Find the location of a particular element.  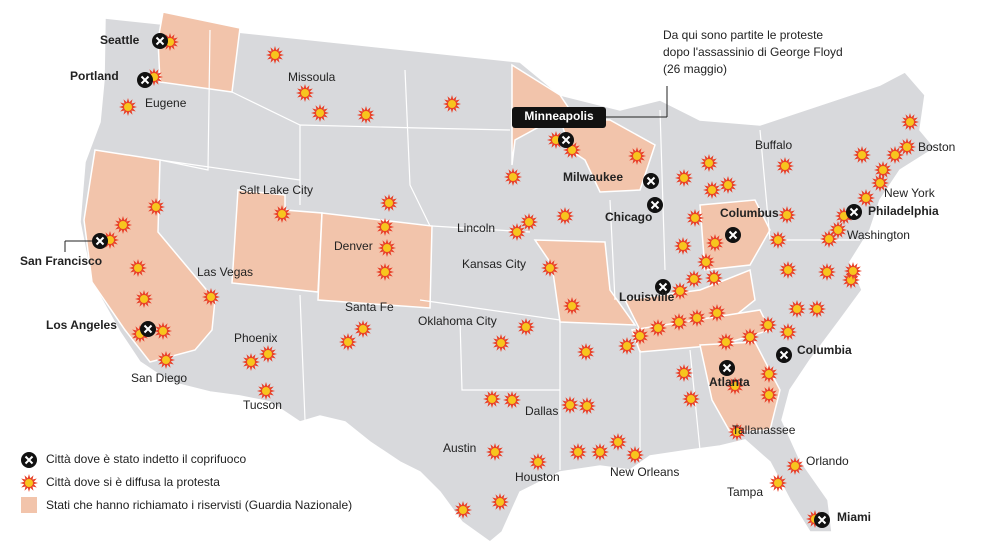

legend-protest: Città dove si è diffusa la protesta is located at coordinates (133, 482).